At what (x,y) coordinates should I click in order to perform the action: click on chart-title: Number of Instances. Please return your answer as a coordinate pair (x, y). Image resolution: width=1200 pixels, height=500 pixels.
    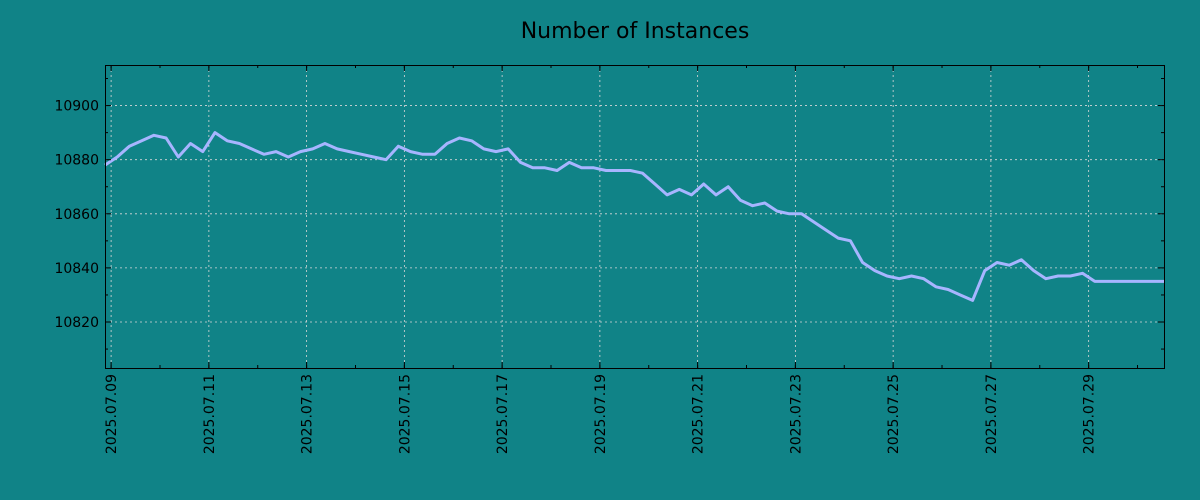
    Looking at the image, I should click on (635, 31).